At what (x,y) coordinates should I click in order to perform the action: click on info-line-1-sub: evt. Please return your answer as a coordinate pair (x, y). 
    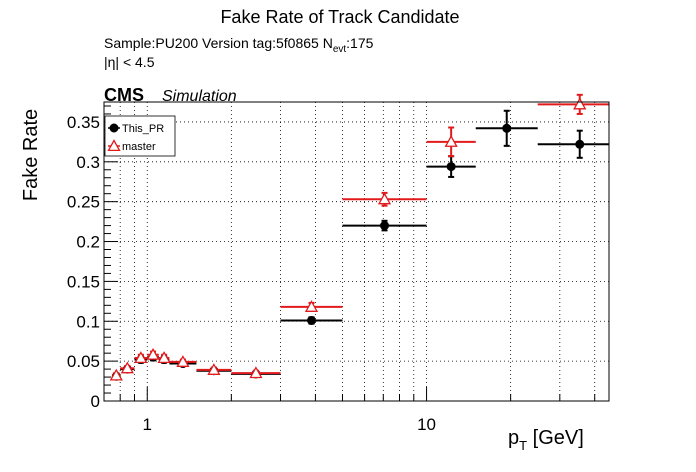
    Looking at the image, I should click on (340, 49).